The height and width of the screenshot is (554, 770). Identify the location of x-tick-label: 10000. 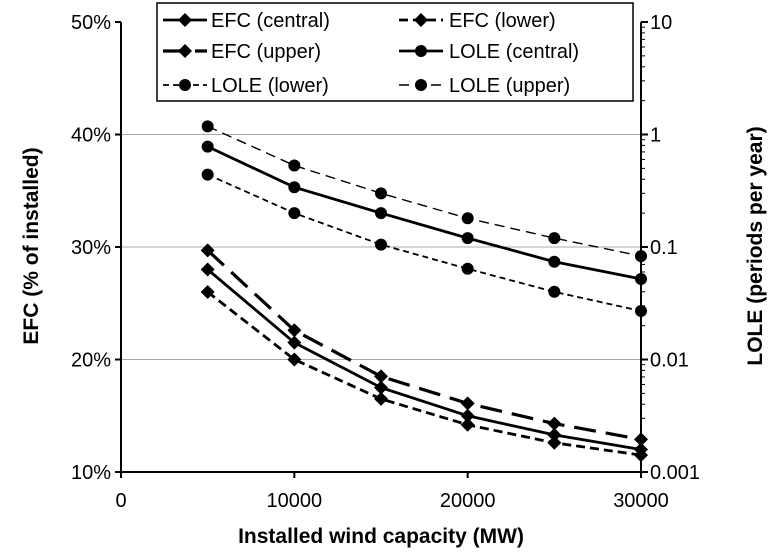
(295, 501).